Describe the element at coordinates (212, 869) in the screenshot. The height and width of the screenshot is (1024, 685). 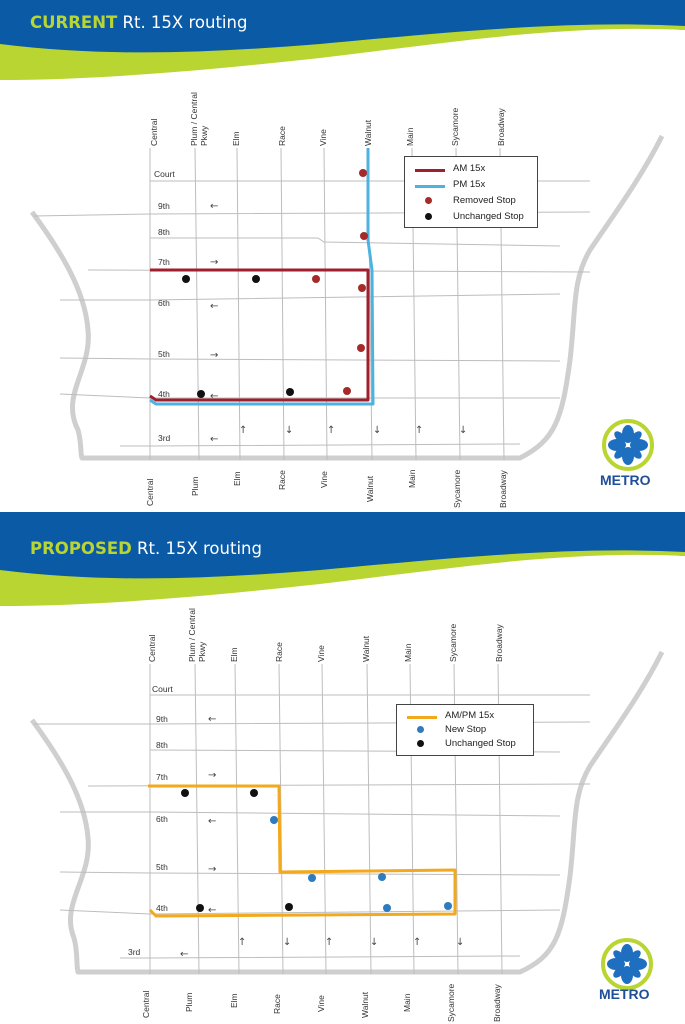
I see `arrow-5th: →` at that location.